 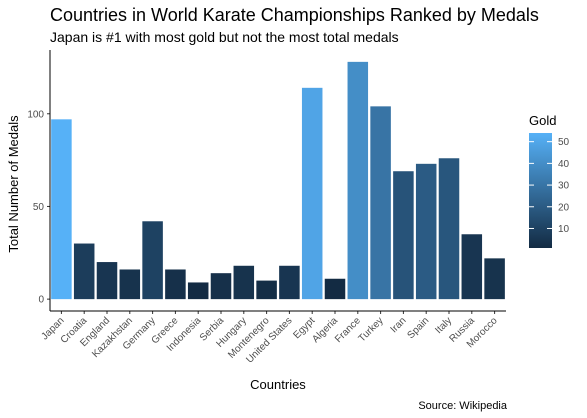 What do you see at coordinates (198, 291) in the screenshot?
I see `bar-indonesia` at bounding box center [198, 291].